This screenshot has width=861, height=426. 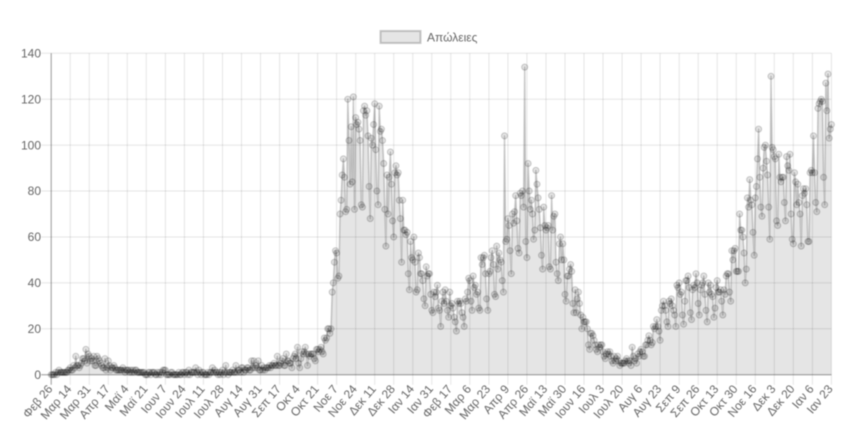 I want to click on svg-text: 140, so click(x=31, y=54).